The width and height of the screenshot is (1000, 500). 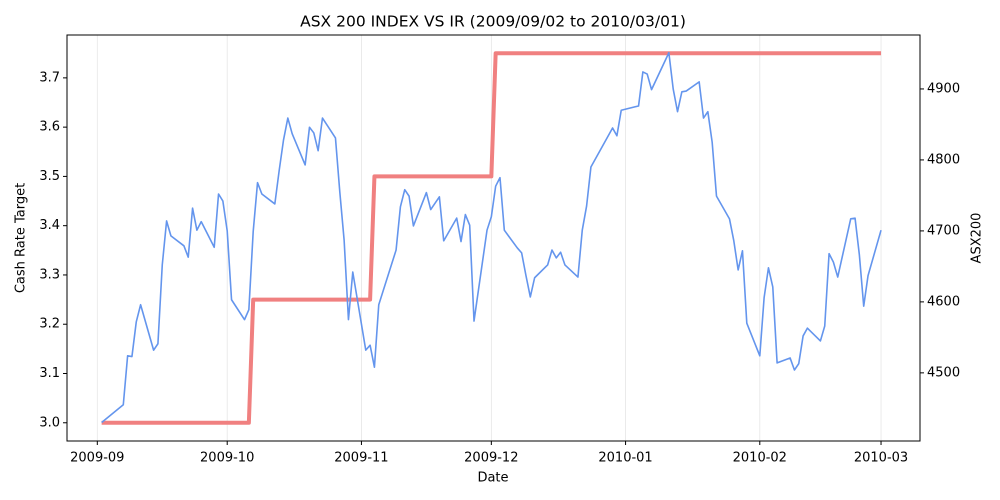 What do you see at coordinates (625, 458) in the screenshot?
I see `x-tick-label: 2010-01` at bounding box center [625, 458].